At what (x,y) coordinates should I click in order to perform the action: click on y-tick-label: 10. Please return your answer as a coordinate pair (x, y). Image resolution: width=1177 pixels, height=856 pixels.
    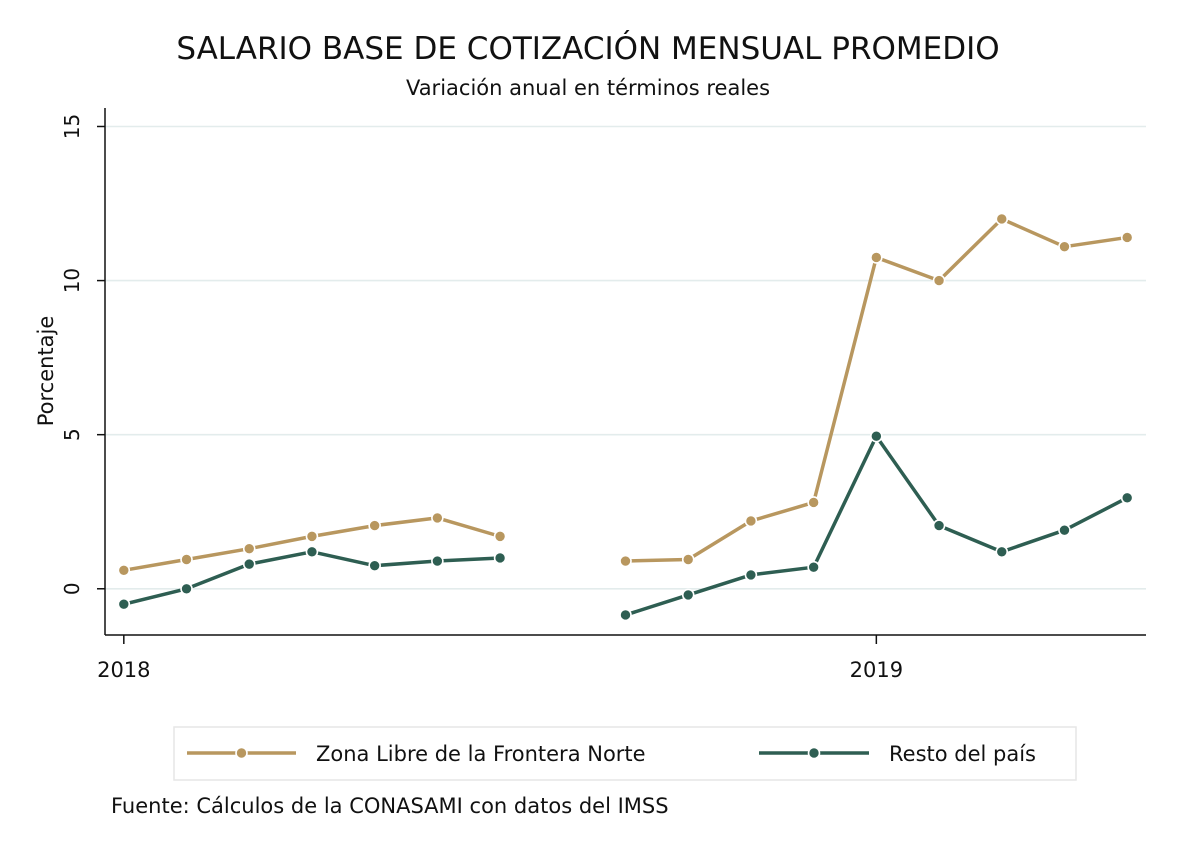
    Looking at the image, I should click on (72, 280).